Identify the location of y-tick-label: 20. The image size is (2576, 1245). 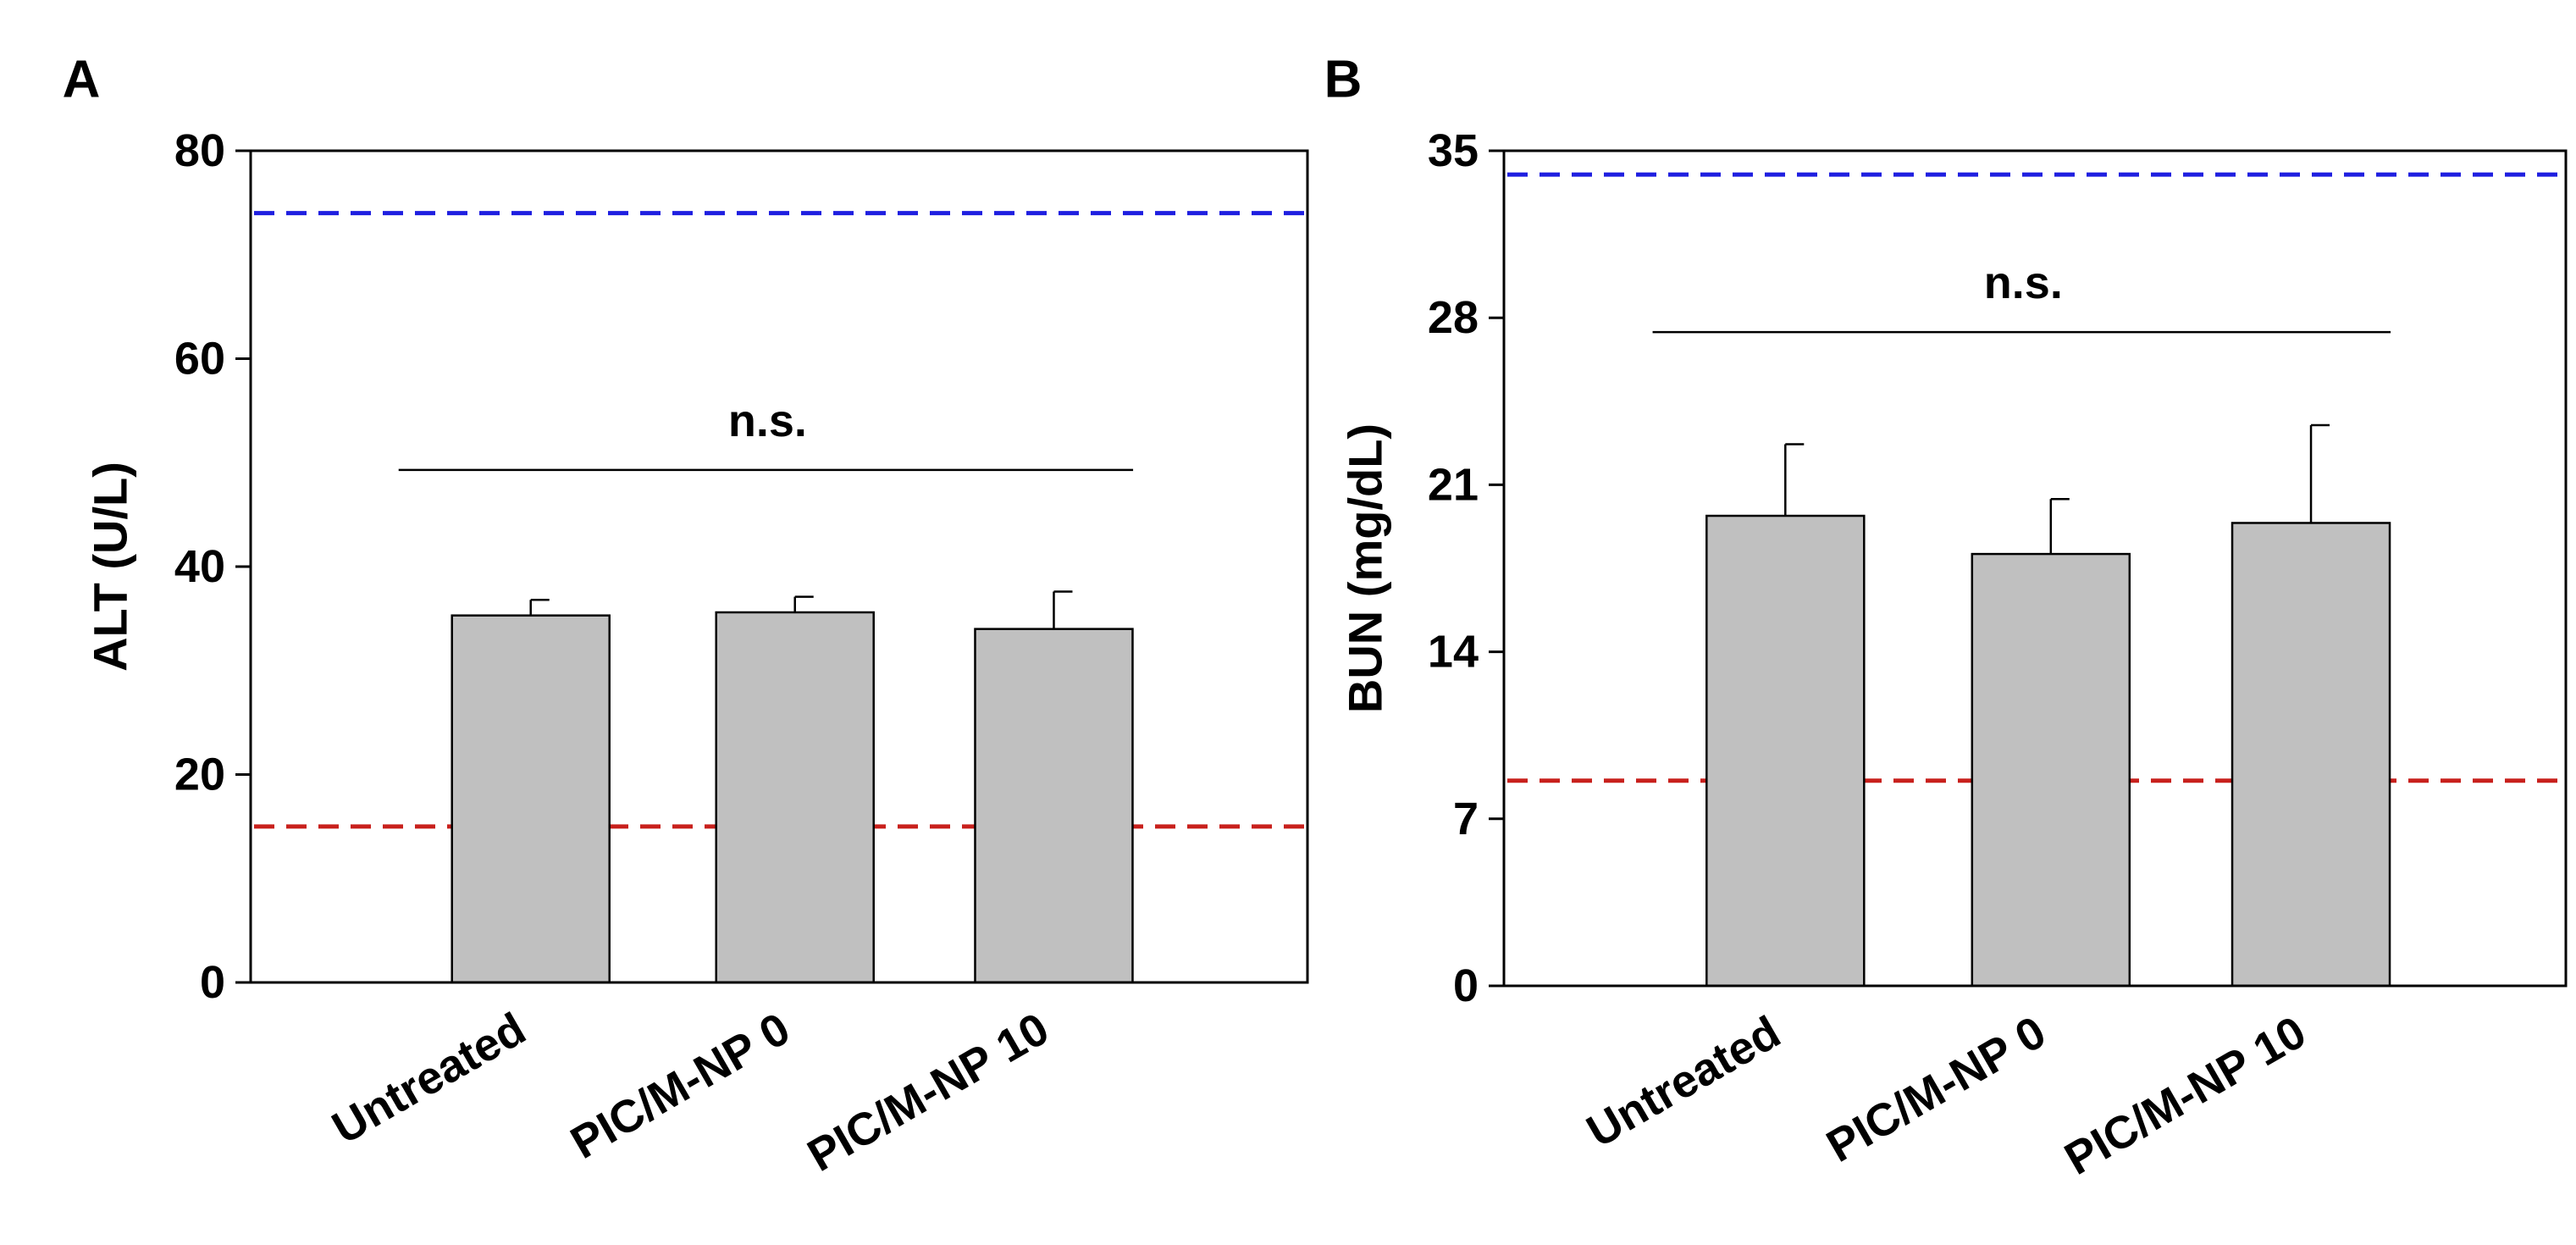
(199, 775).